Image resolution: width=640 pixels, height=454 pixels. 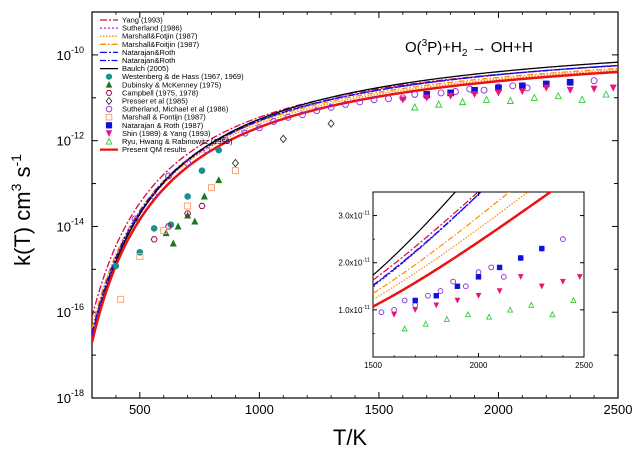 I want to click on inset-x-tick-label: 1500, so click(x=373, y=365).